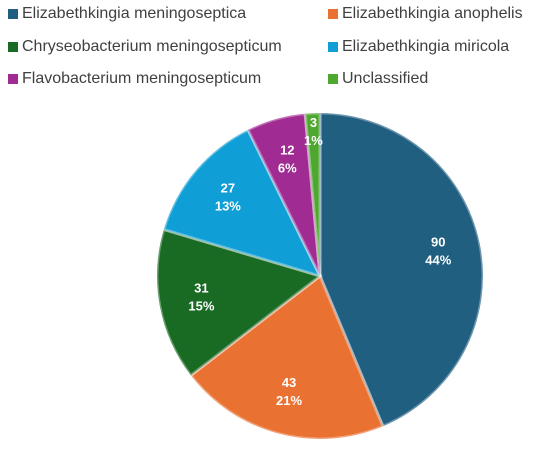 This screenshot has height=451, width=550. What do you see at coordinates (141, 78) in the screenshot?
I see `legend-label: Flavobacterium meningosepticum` at bounding box center [141, 78].